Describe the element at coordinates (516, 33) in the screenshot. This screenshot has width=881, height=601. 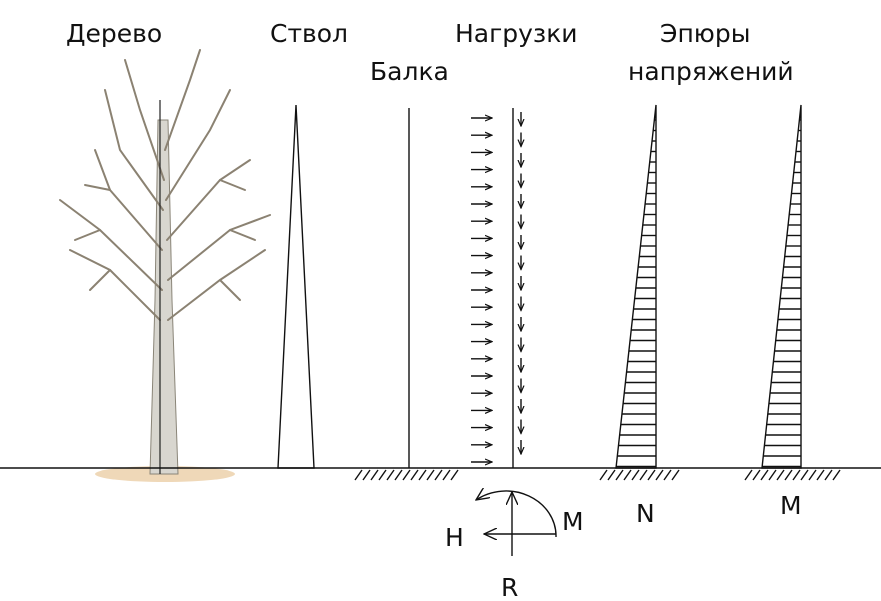
I see `label-loads: Нагрузки` at that location.